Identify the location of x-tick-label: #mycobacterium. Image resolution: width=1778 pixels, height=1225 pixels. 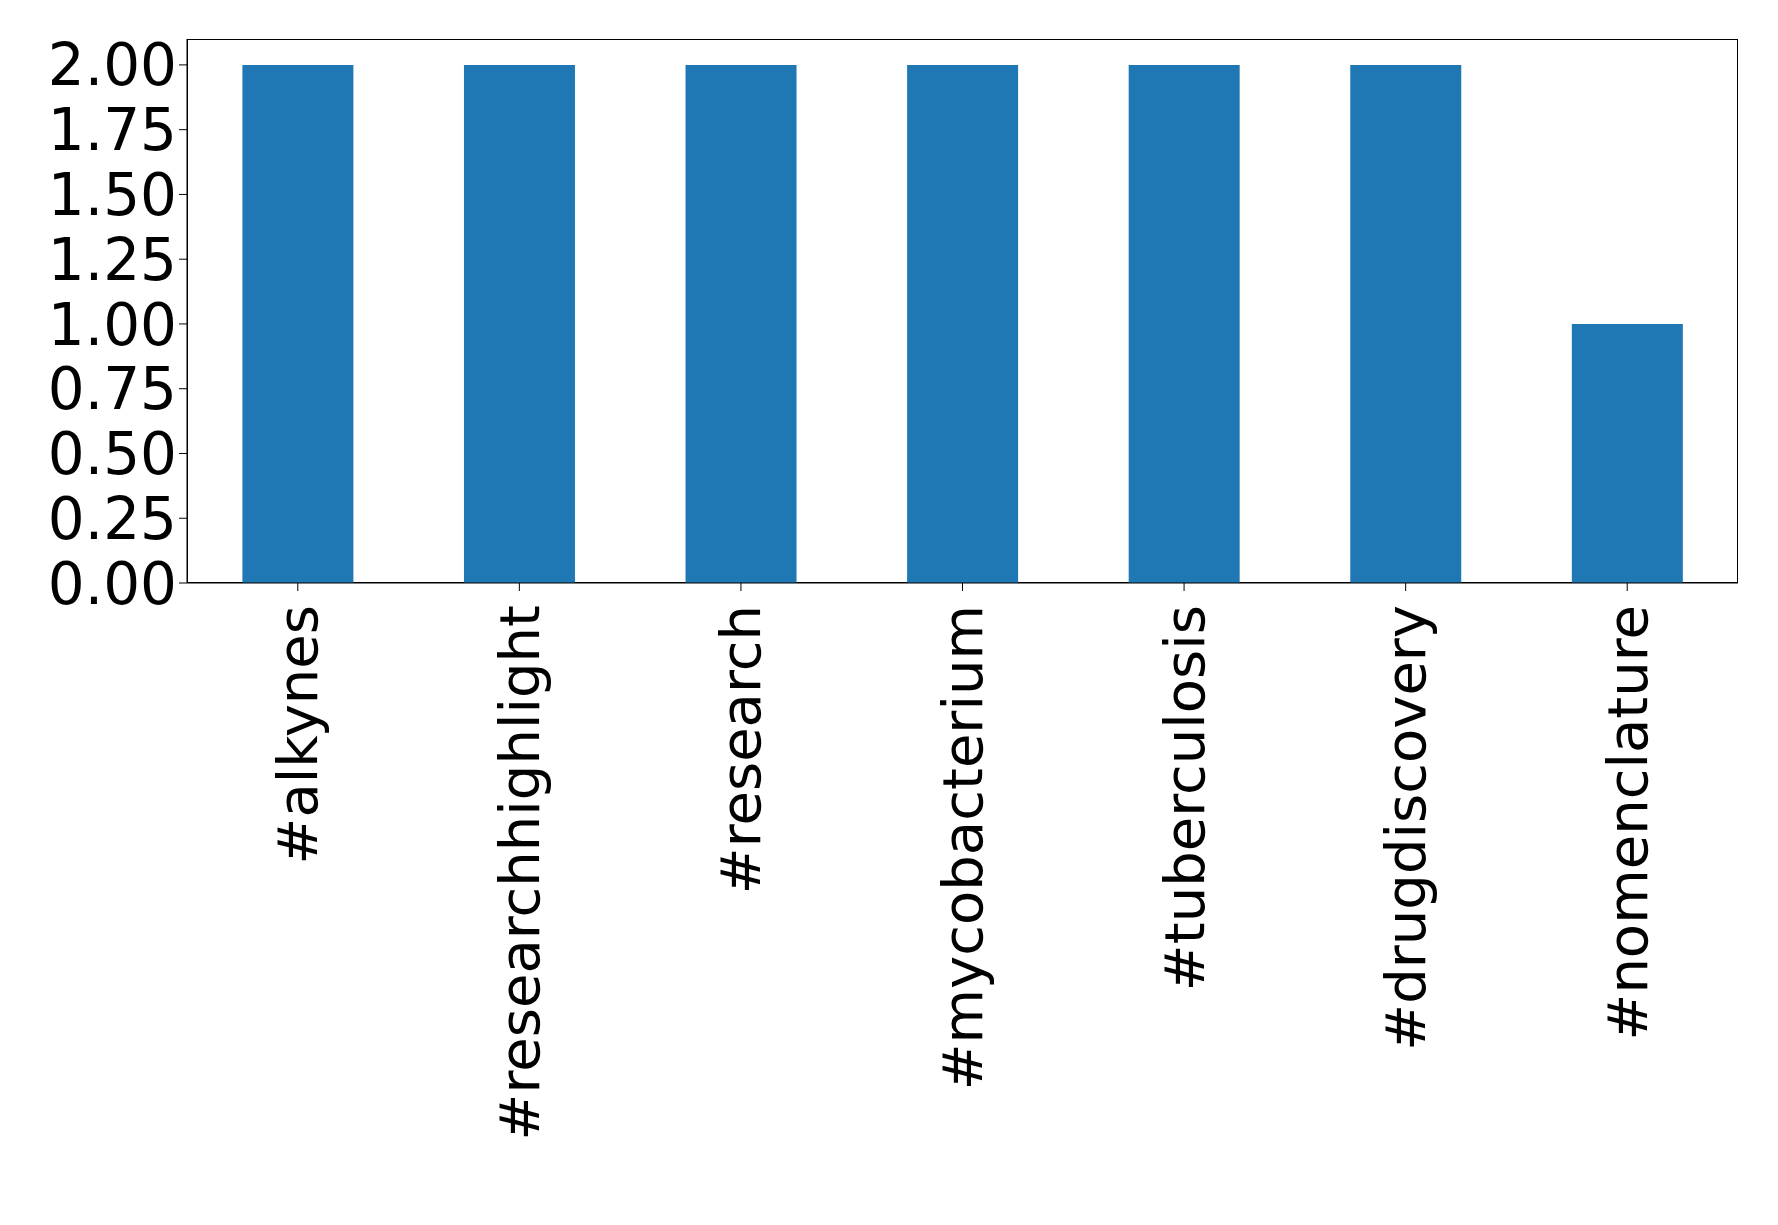
(962, 848).